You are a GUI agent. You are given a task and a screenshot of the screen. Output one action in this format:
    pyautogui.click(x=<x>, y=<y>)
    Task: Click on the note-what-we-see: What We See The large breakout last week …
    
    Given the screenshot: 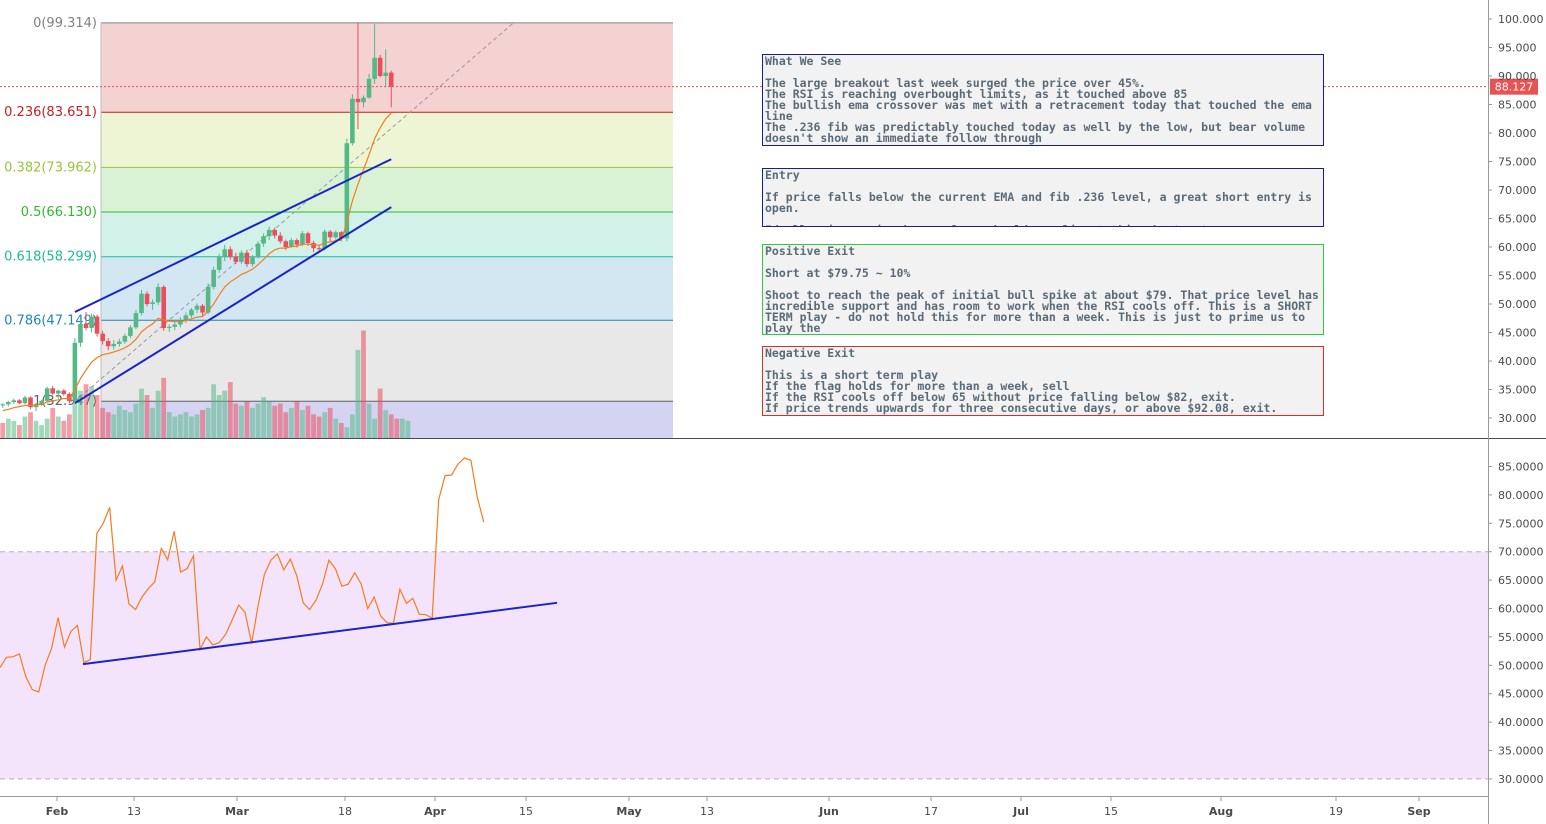 What is the action you would take?
    pyautogui.click(x=1043, y=100)
    